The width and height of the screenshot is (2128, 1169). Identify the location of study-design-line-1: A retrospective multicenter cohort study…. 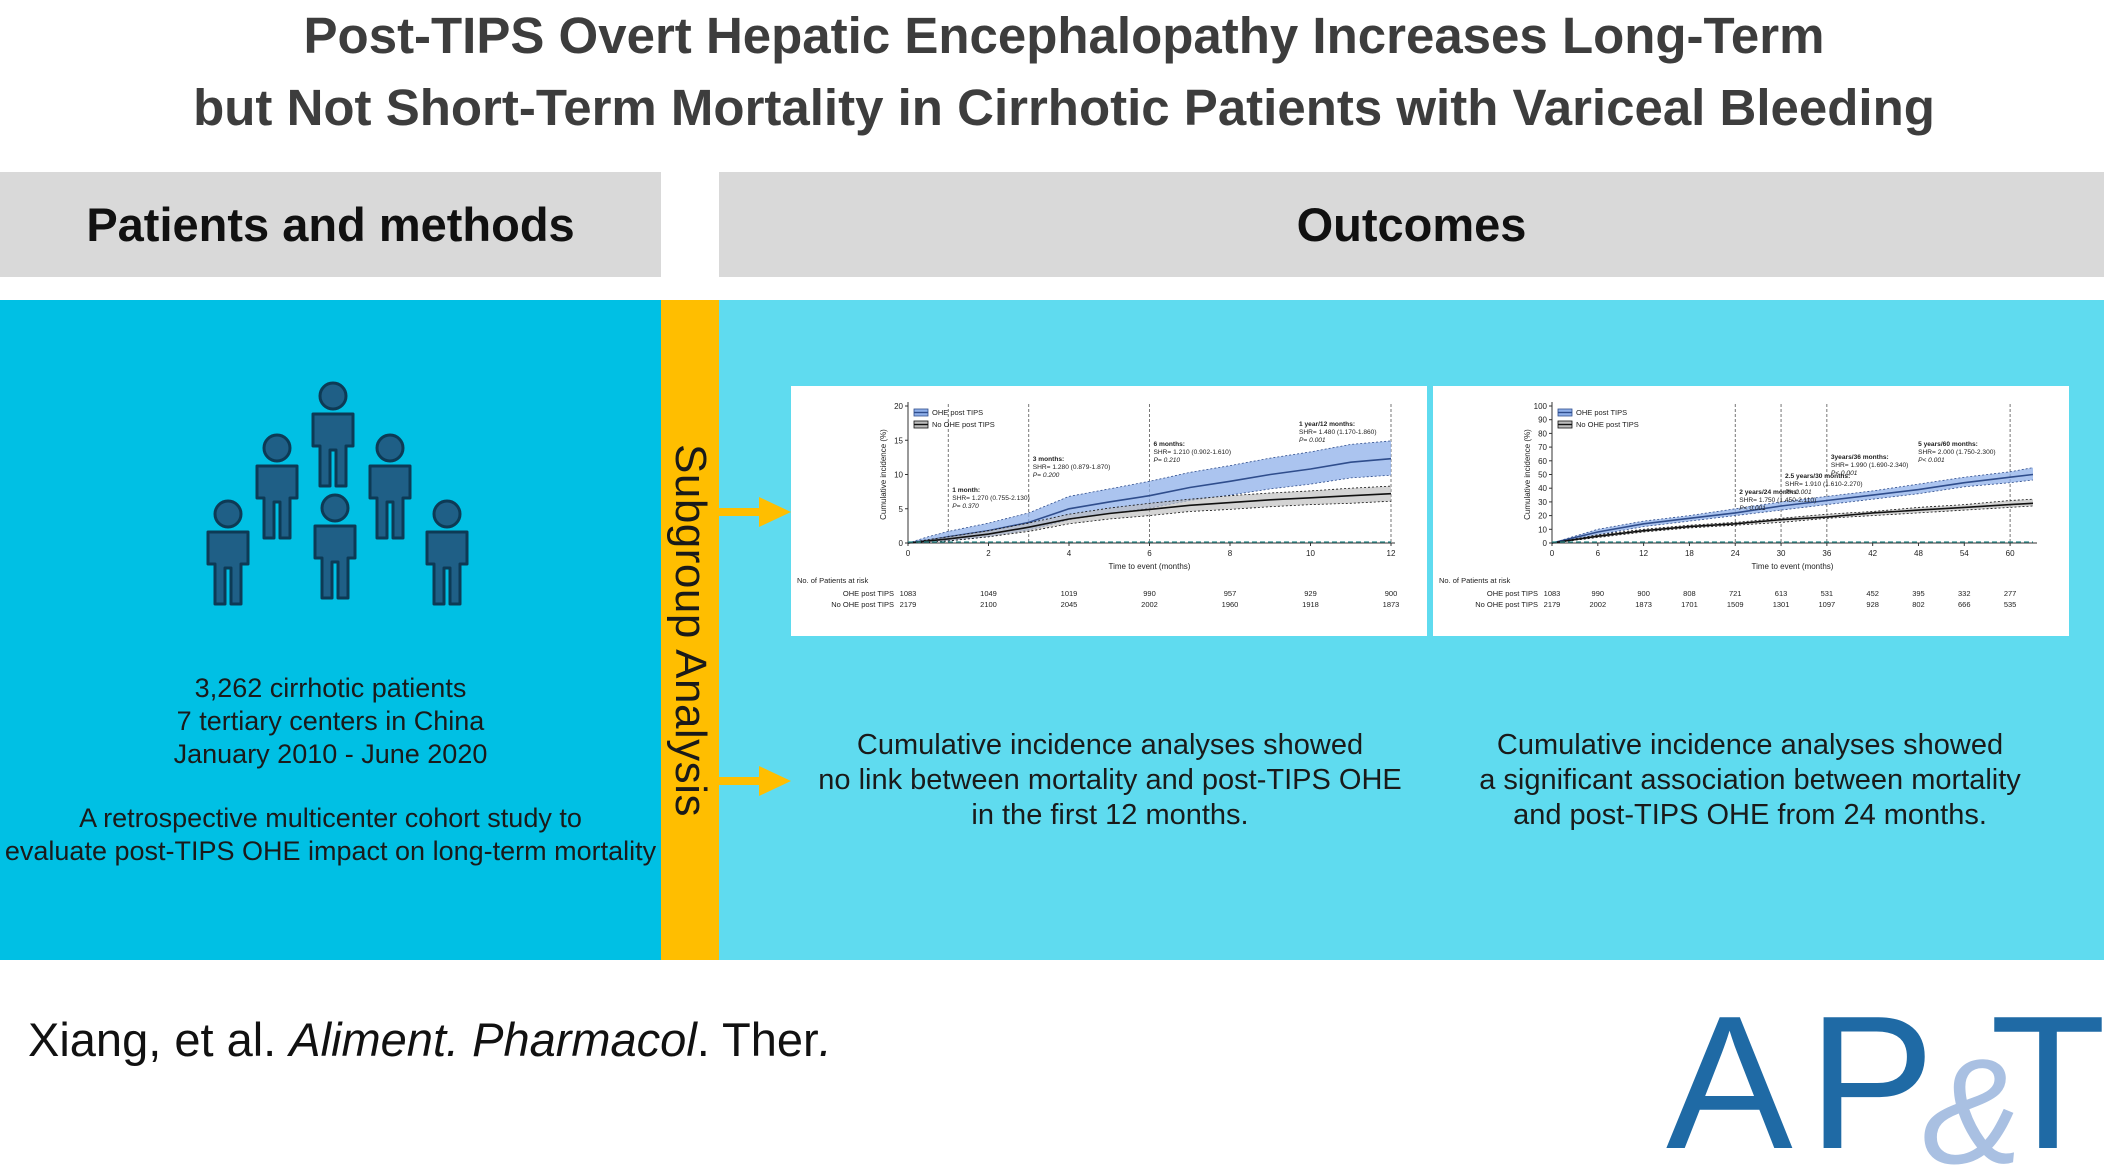
(330, 818).